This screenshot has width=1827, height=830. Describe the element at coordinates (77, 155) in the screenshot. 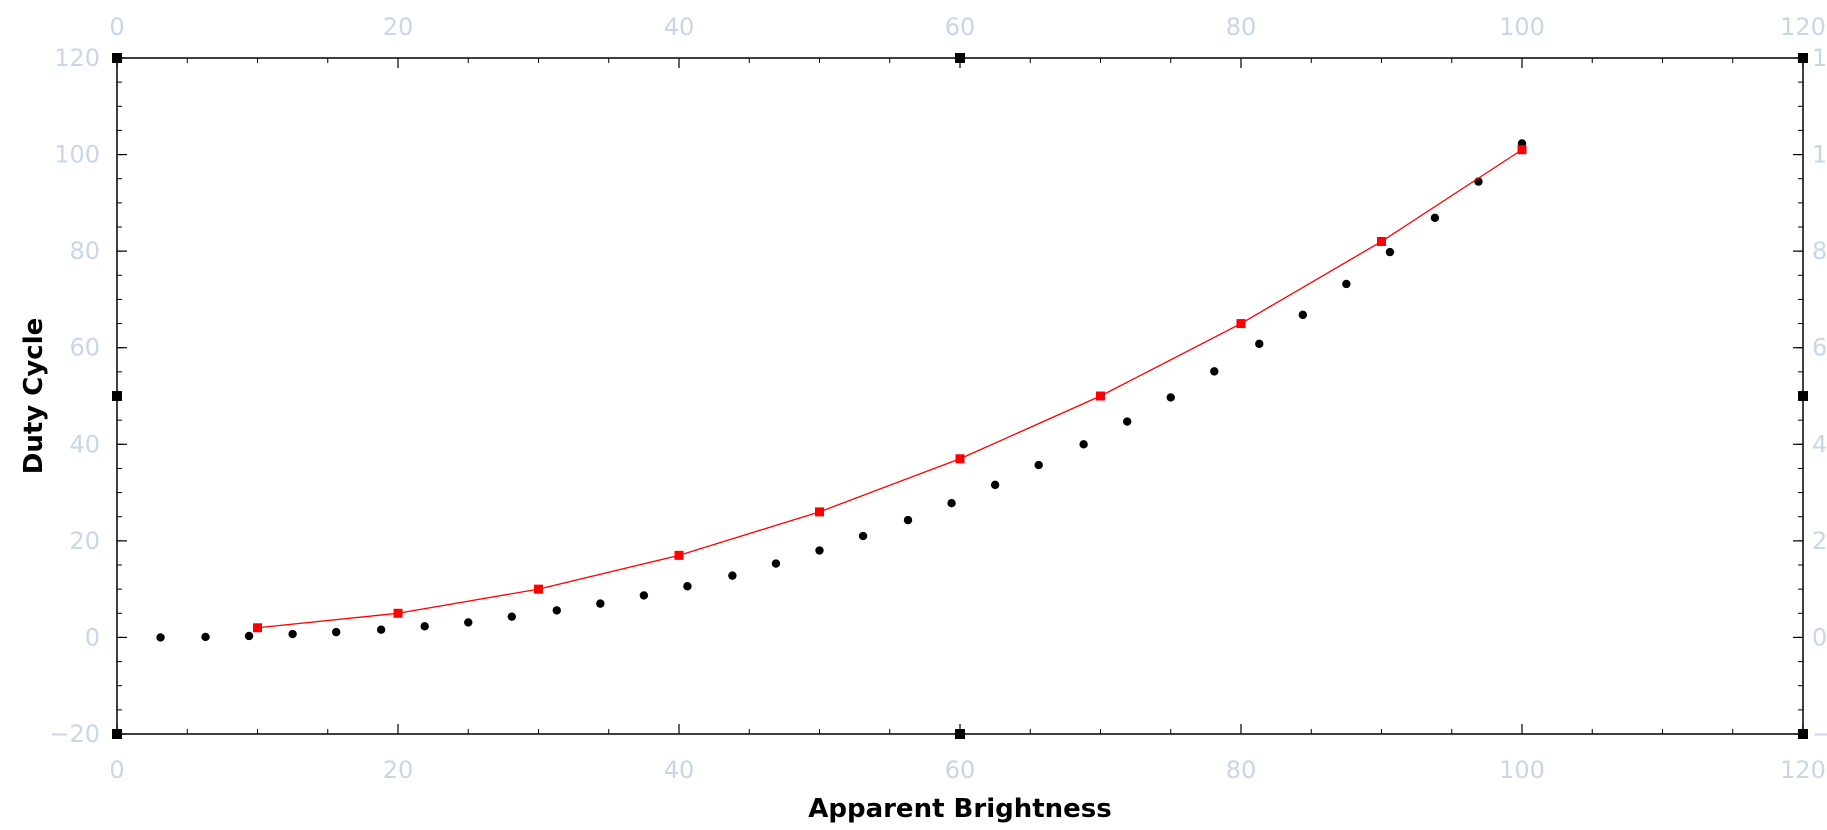

I see `y-tick-label-left: 100` at that location.